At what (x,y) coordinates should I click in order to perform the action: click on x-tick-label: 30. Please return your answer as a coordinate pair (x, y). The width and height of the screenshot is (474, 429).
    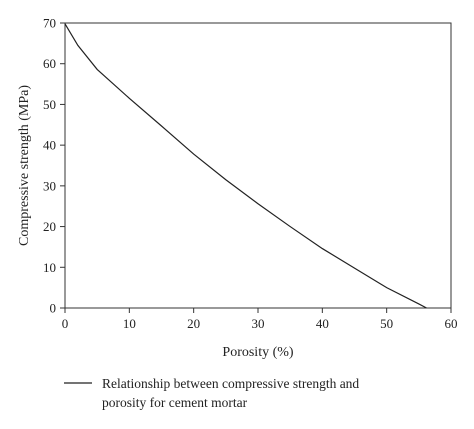
    Looking at the image, I should click on (258, 323).